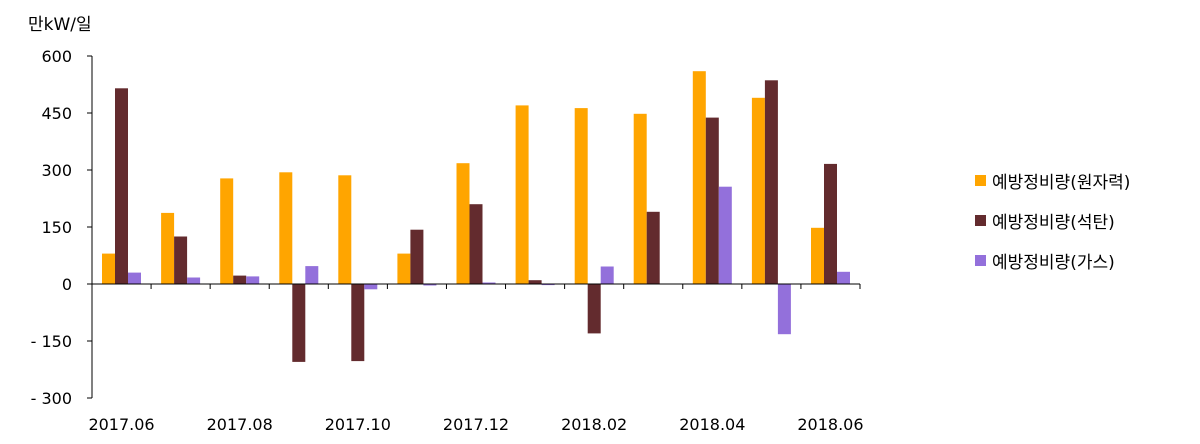 This screenshot has height=444, width=1200. I want to click on y-tick-label: - 150, so click(51, 341).